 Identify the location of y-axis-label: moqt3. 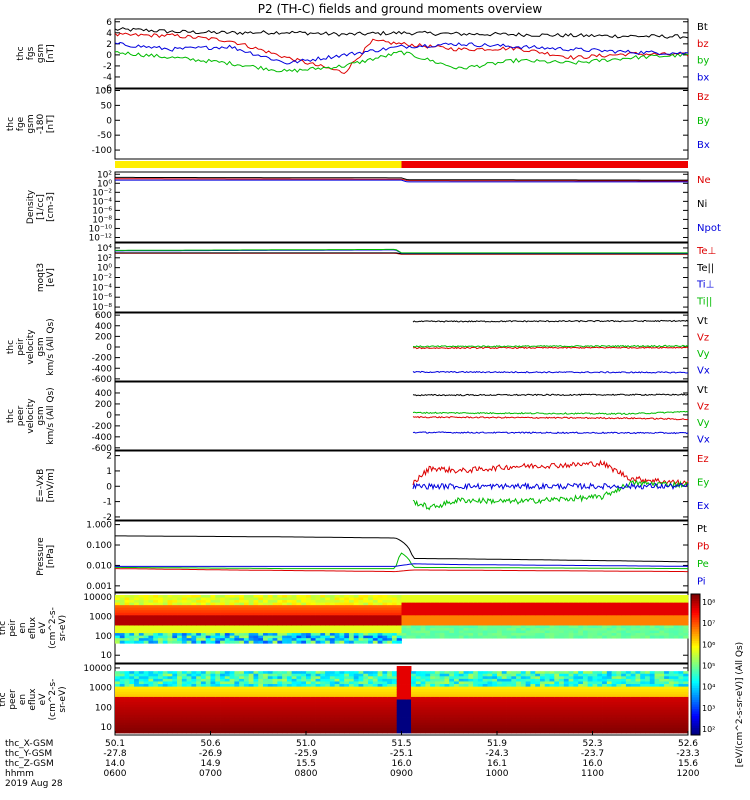
(41, 277).